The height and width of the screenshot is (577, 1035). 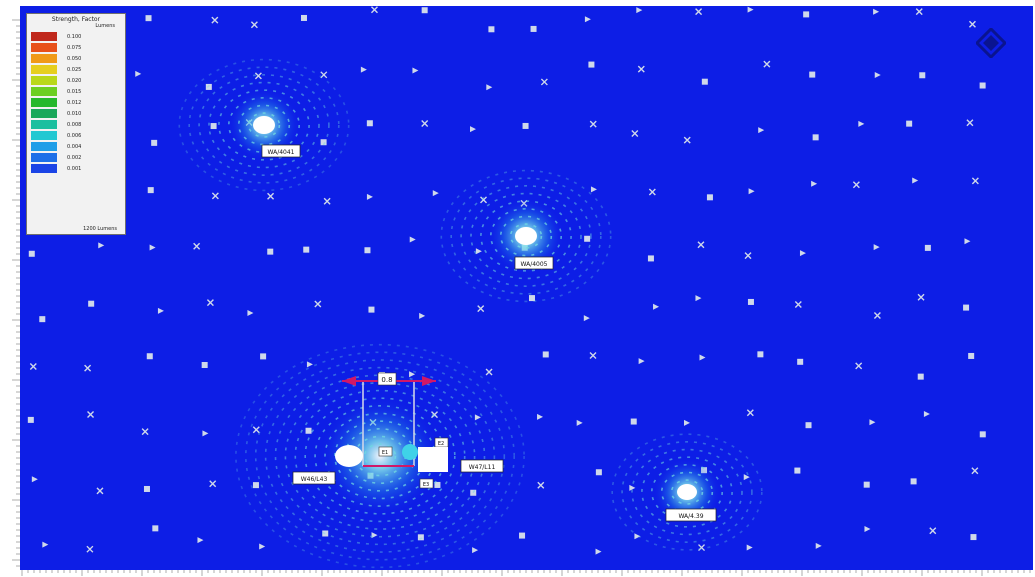 I want to click on marker-a-box, so click(x=385, y=451).